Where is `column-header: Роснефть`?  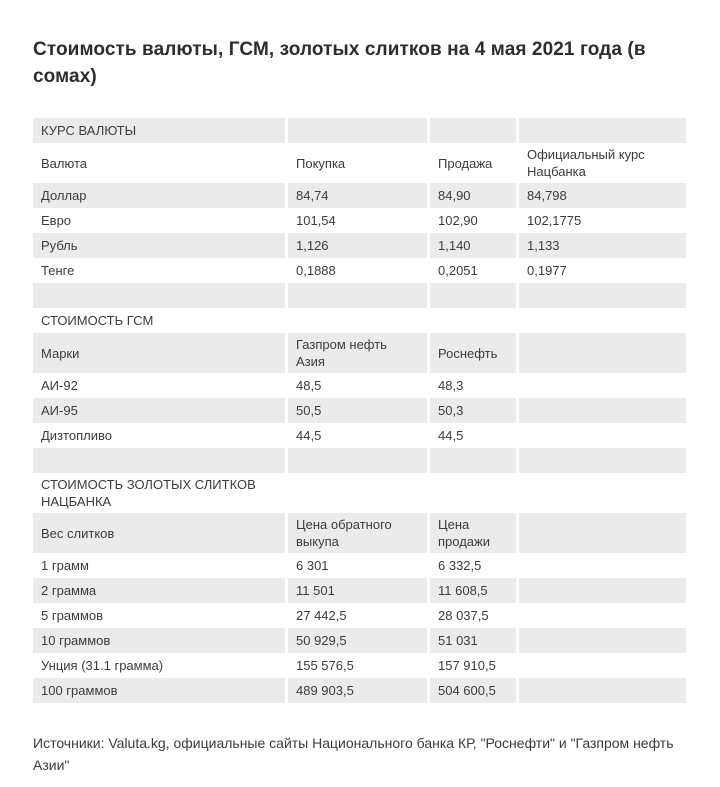
column-header: Роснефть is located at coordinates (473, 353).